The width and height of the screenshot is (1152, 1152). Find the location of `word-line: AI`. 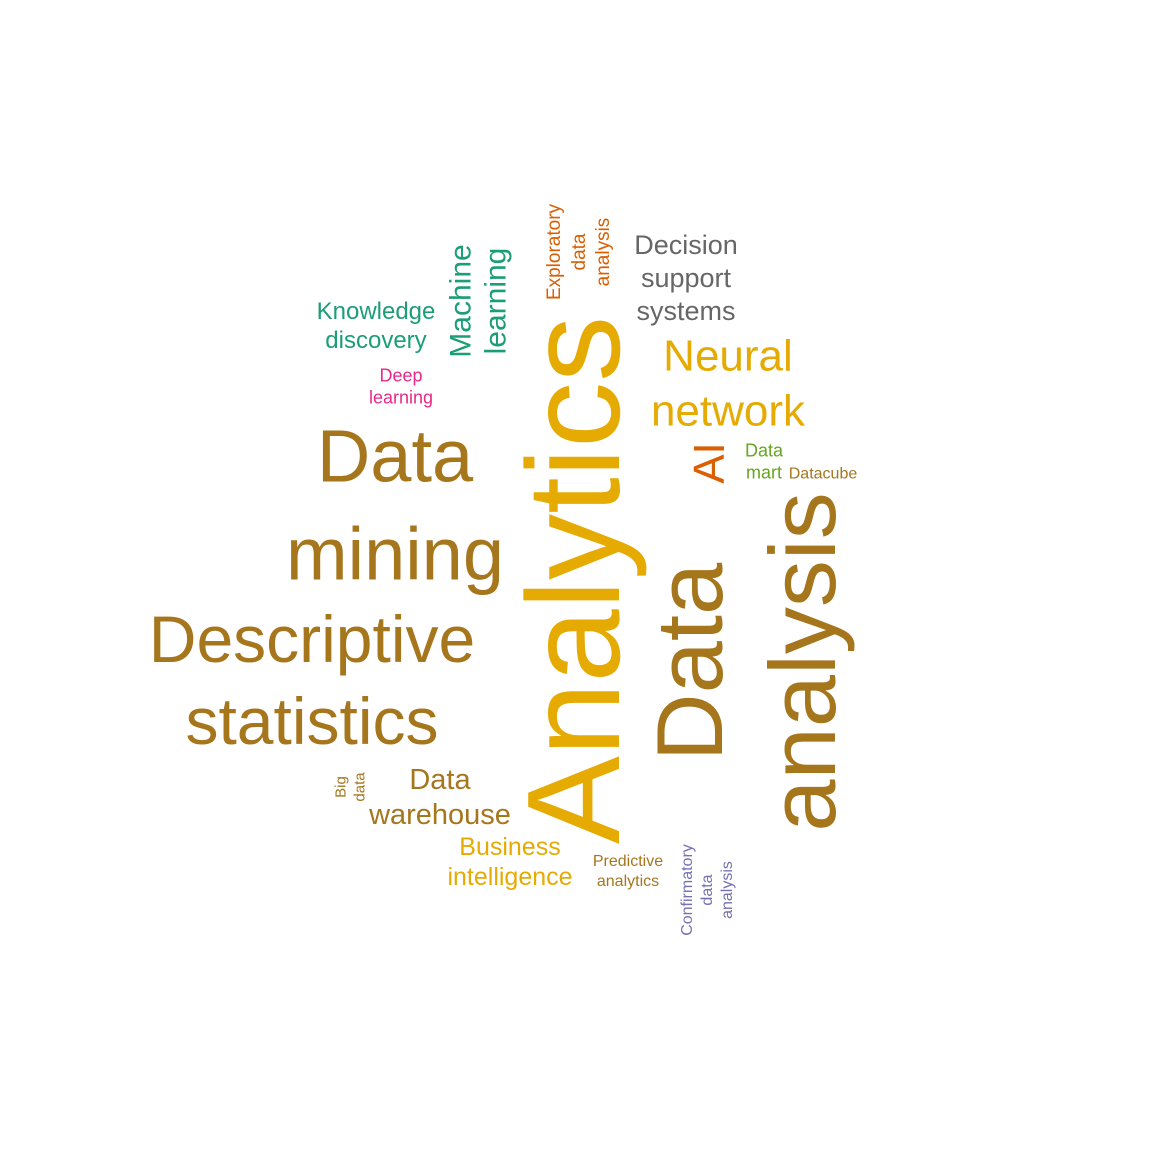

word-line: AI is located at coordinates (709, 463).